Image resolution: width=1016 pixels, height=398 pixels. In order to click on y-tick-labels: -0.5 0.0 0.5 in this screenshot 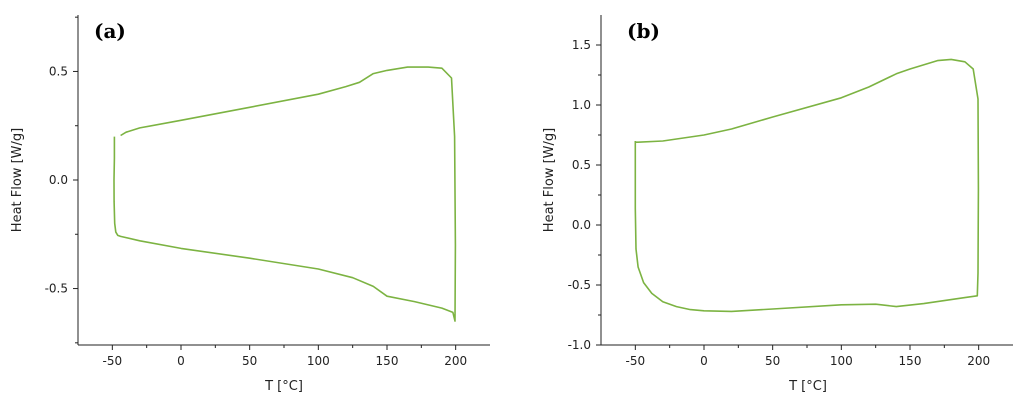, I will do `click(56, 179)`.